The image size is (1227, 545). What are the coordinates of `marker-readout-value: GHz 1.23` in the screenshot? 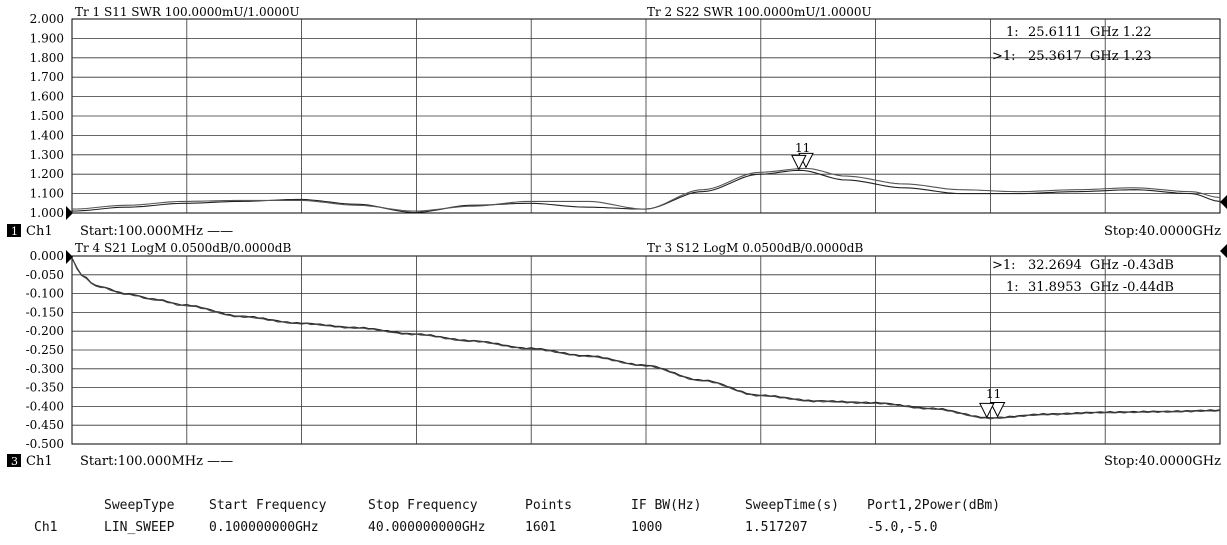 It's located at (1121, 56).